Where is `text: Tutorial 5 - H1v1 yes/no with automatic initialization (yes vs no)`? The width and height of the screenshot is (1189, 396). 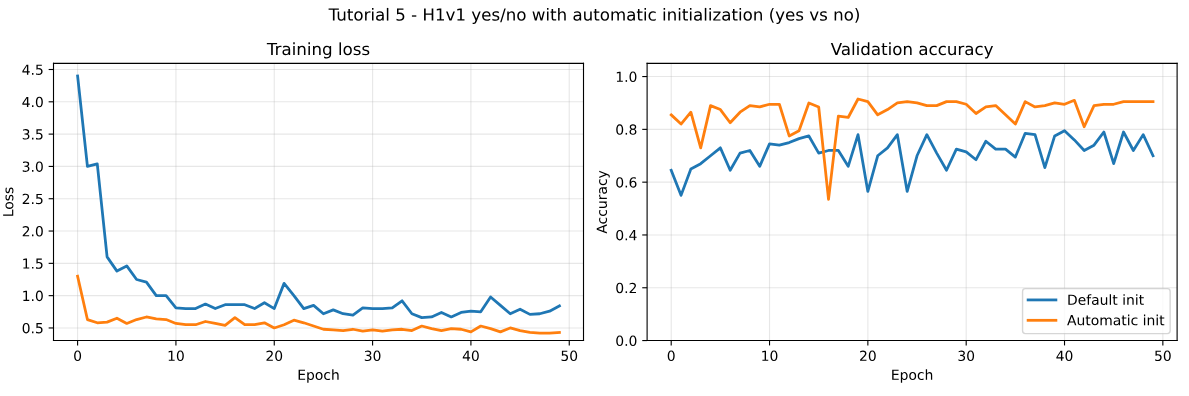 text: Tutorial 5 - H1v1 yes/no with automatic initialization (yes vs no) is located at coordinates (593, 16).